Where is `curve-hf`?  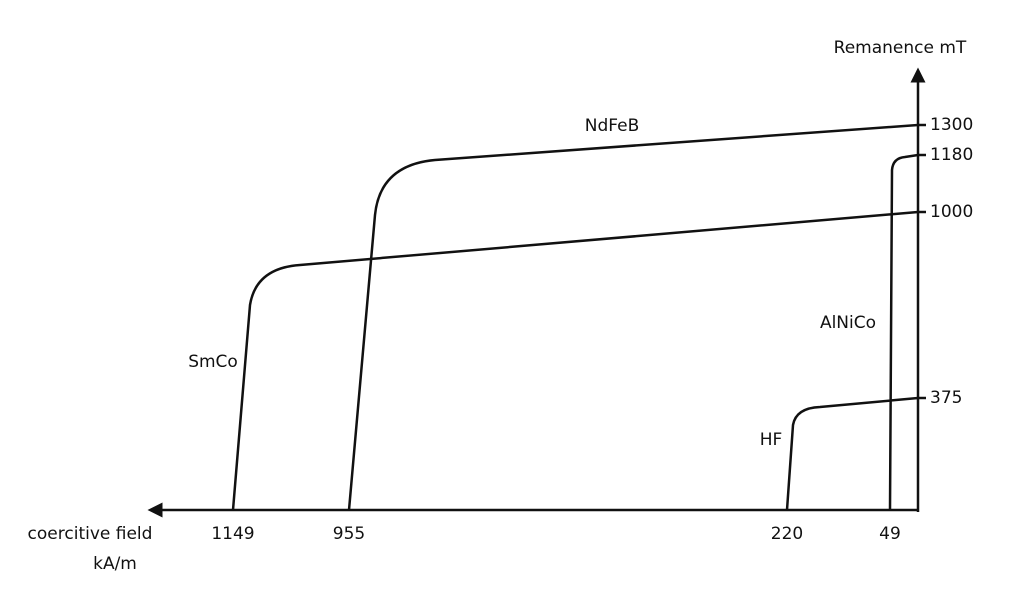
curve-hf is located at coordinates (852, 453).